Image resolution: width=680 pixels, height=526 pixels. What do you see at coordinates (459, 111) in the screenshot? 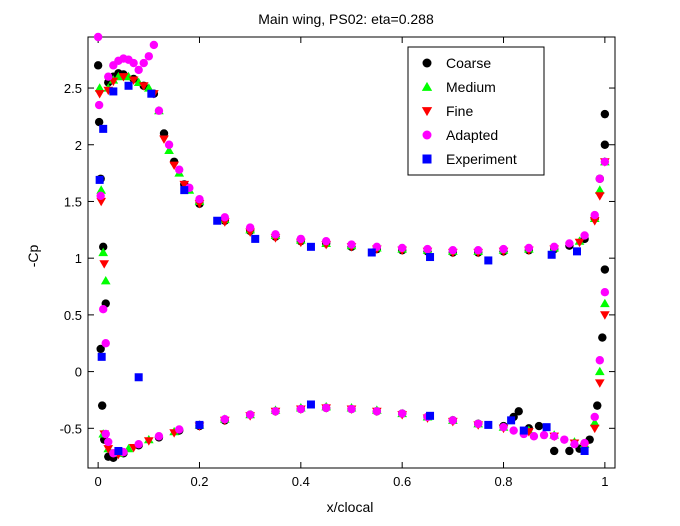
I see `legend-label: Fine` at bounding box center [459, 111].